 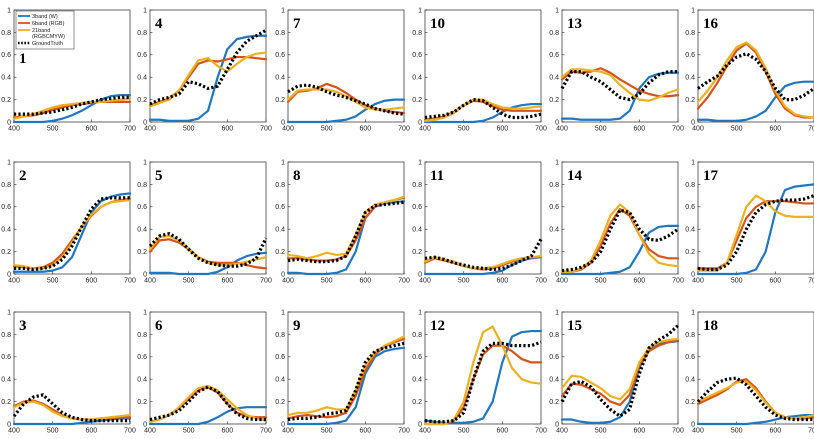 I want to click on panel-number: 16, so click(x=711, y=24).